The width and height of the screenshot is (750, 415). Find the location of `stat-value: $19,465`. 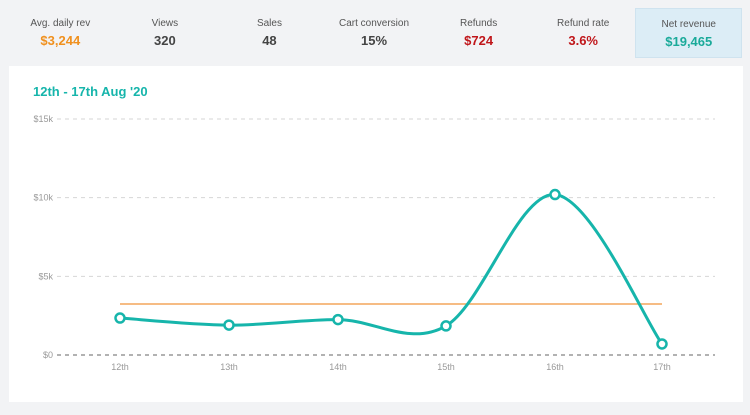

stat-value: $19,465 is located at coordinates (689, 41).